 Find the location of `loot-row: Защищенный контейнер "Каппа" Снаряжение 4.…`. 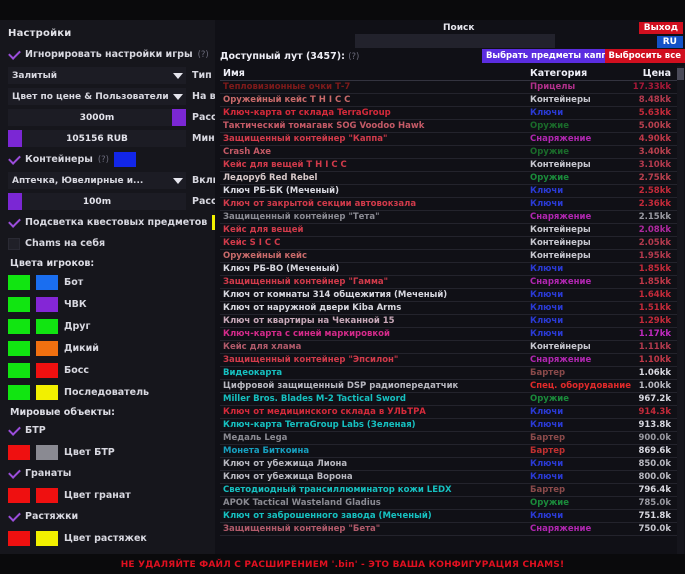

loot-row: Защищенный контейнер "Каппа" Снаряжение 4.… is located at coordinates (451, 139).